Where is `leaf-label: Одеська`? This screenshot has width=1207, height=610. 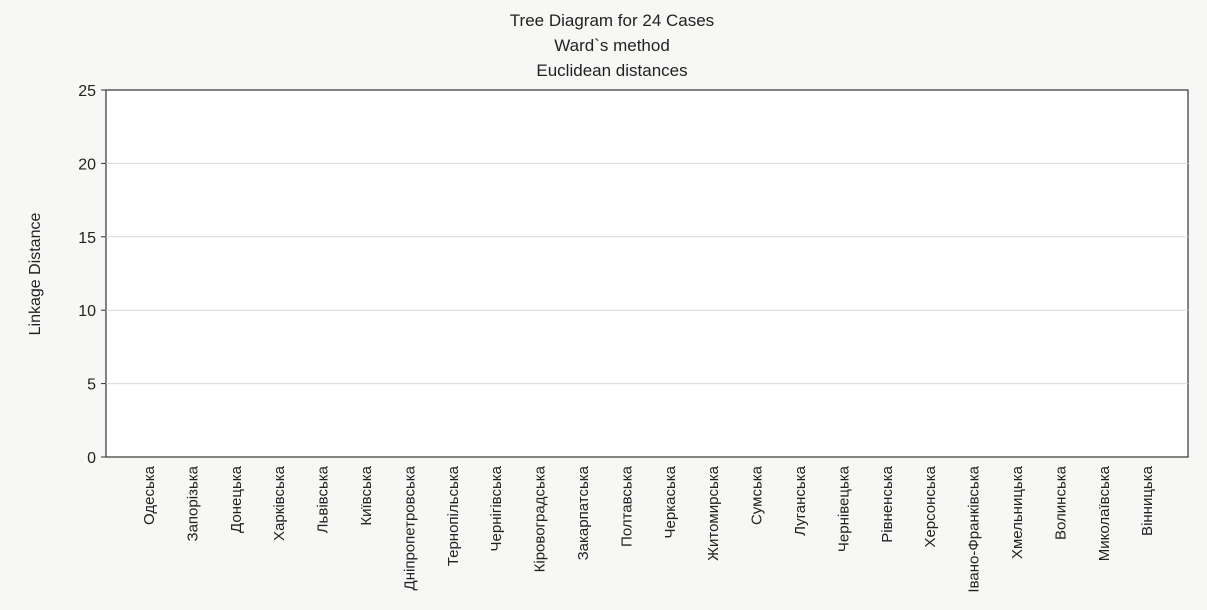
leaf-label: Одеська is located at coordinates (149, 495).